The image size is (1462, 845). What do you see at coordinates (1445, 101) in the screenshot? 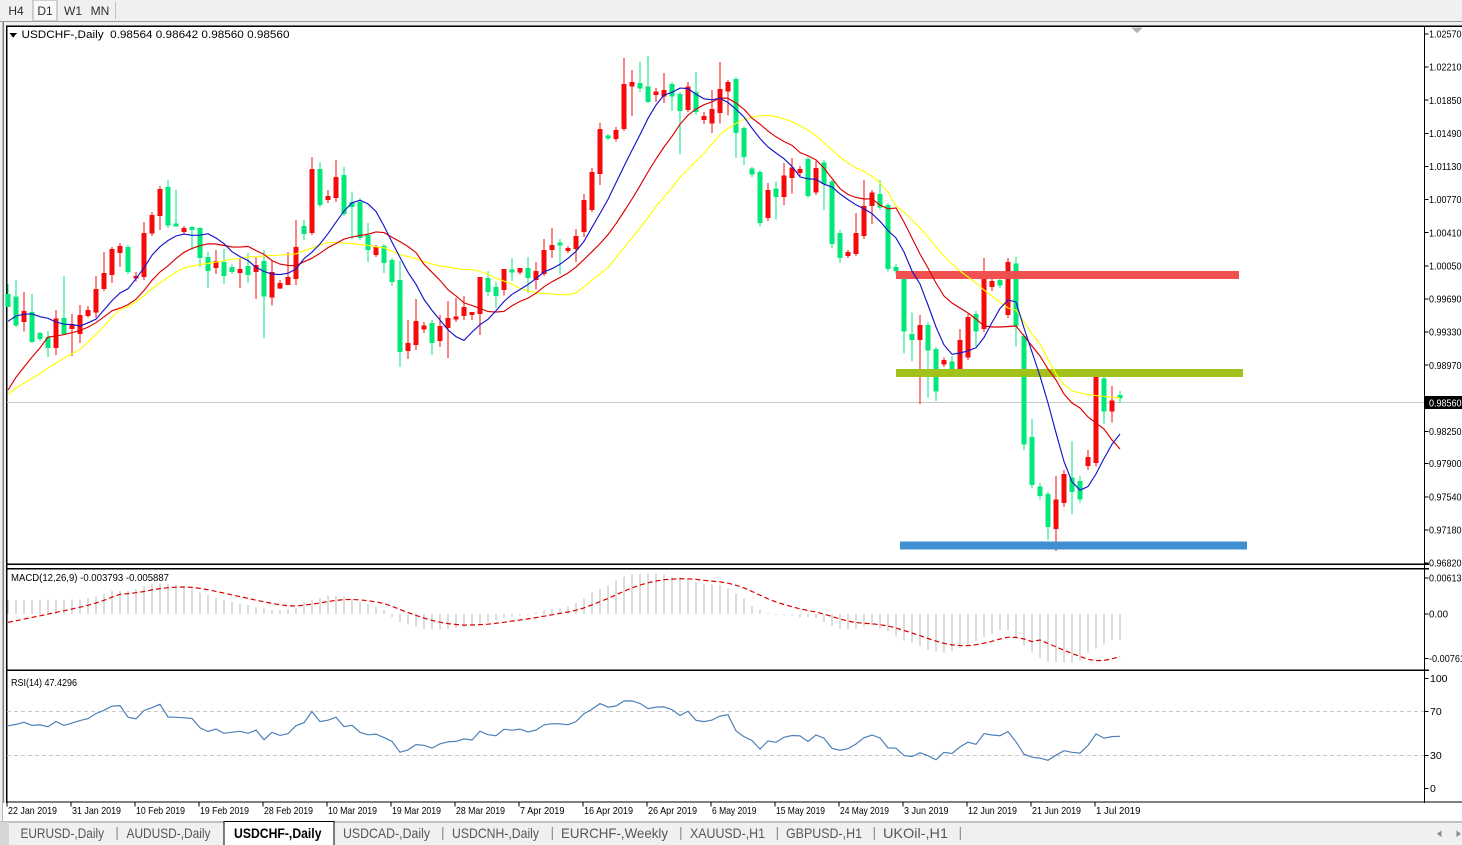
I see `svg-text: 1.01850` at bounding box center [1445, 101].